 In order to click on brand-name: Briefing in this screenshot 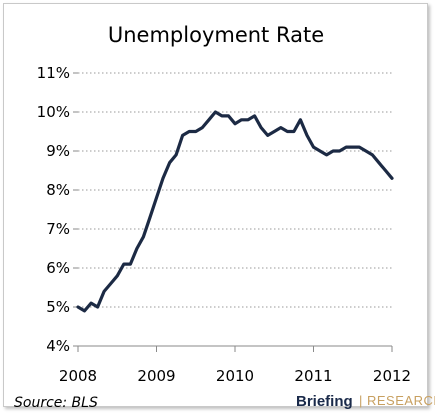, I will do `click(324, 401)`.